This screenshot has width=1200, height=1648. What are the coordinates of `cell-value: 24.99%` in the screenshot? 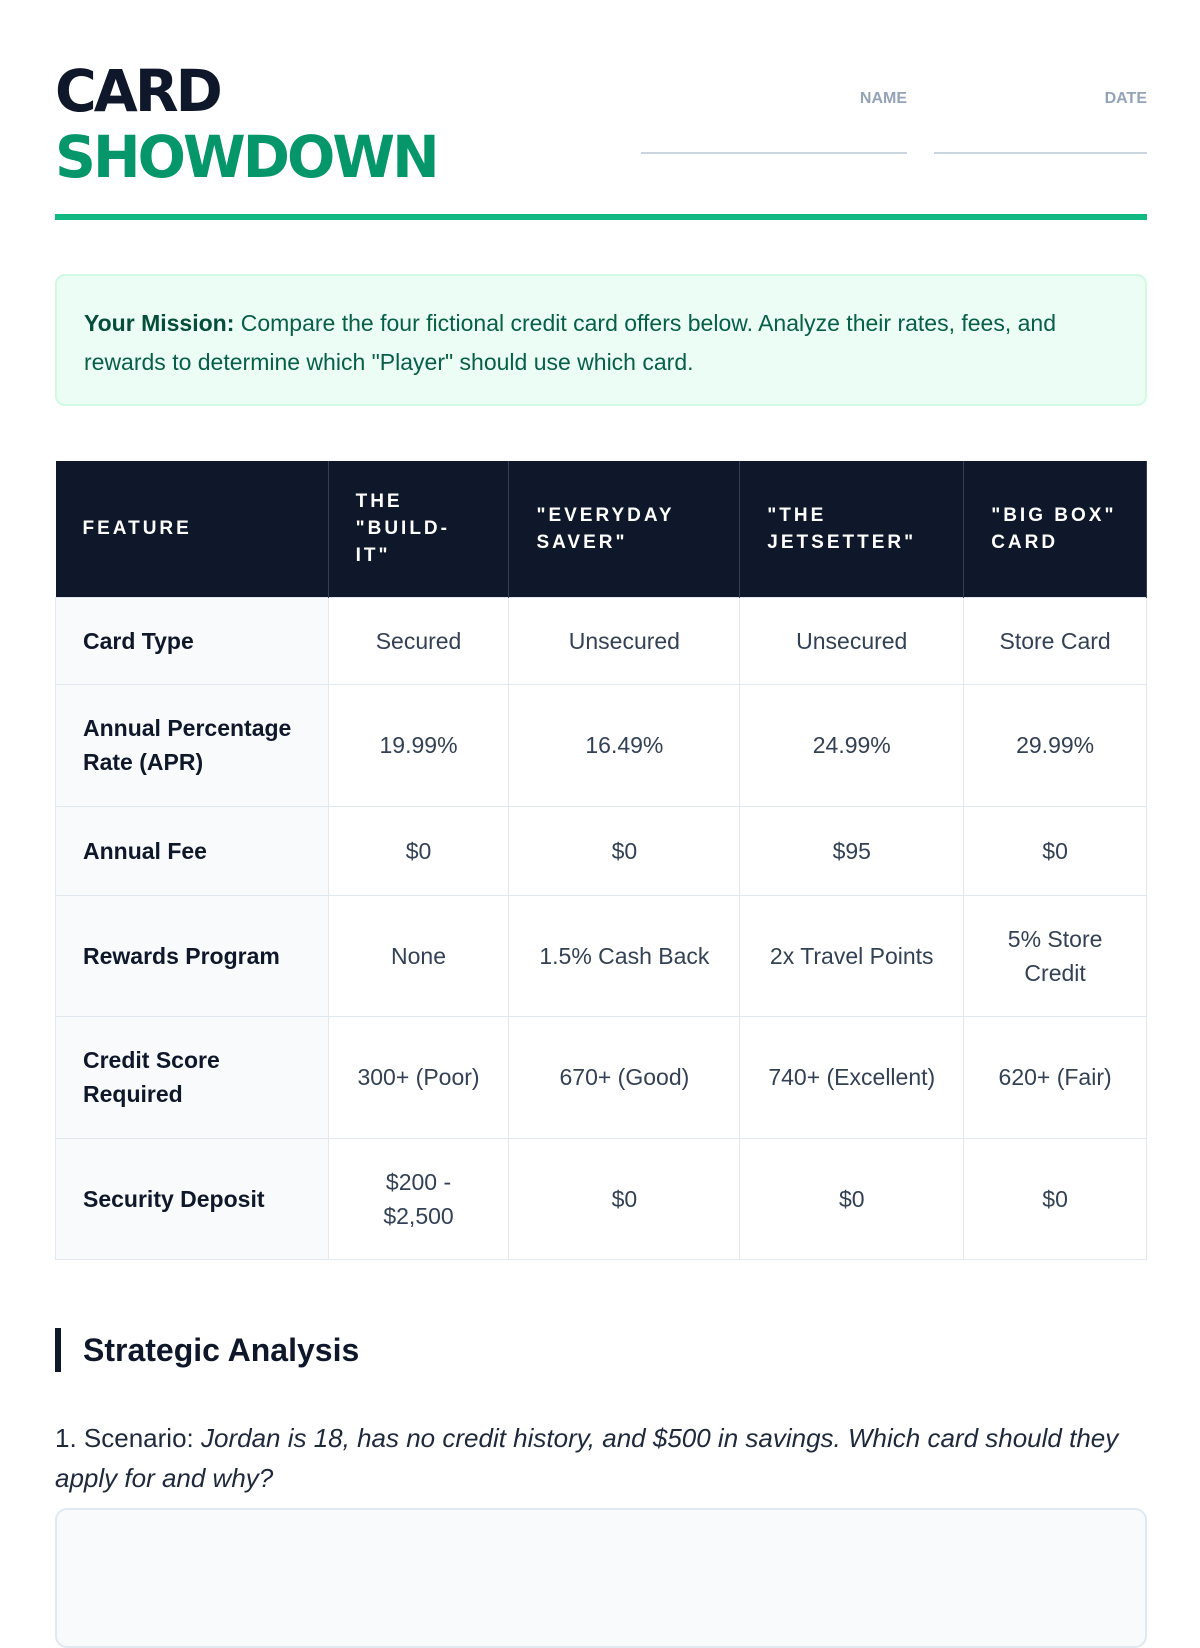 It's located at (852, 745).